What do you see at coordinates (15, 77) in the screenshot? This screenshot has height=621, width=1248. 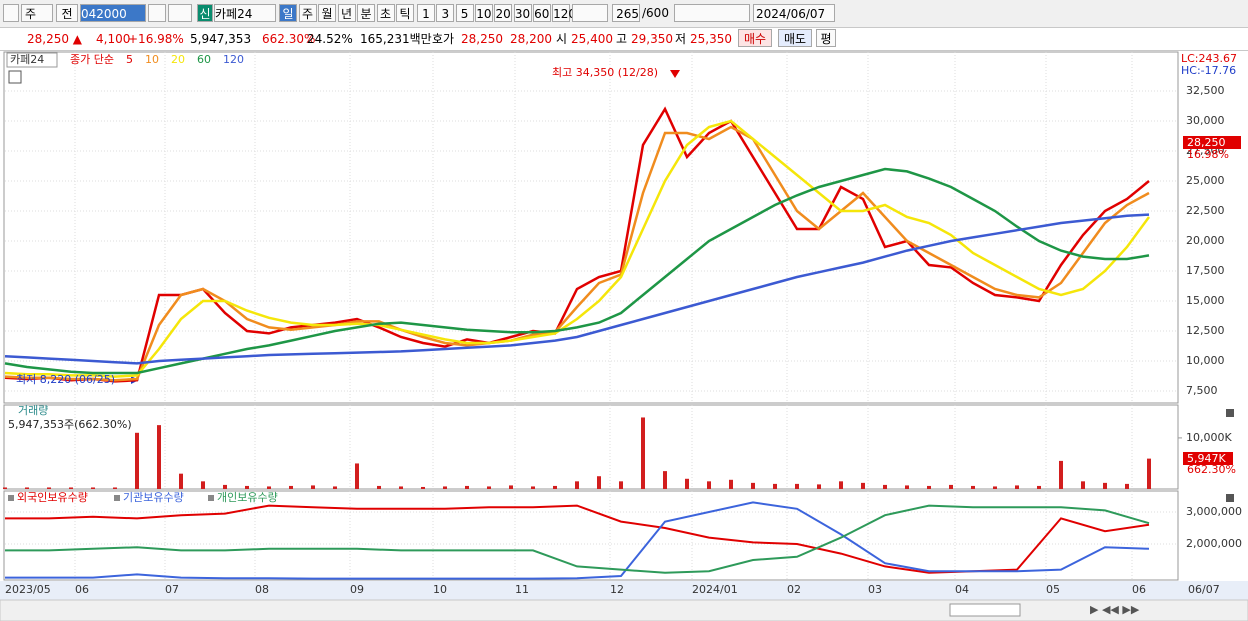 I see `table-icon` at bounding box center [15, 77].